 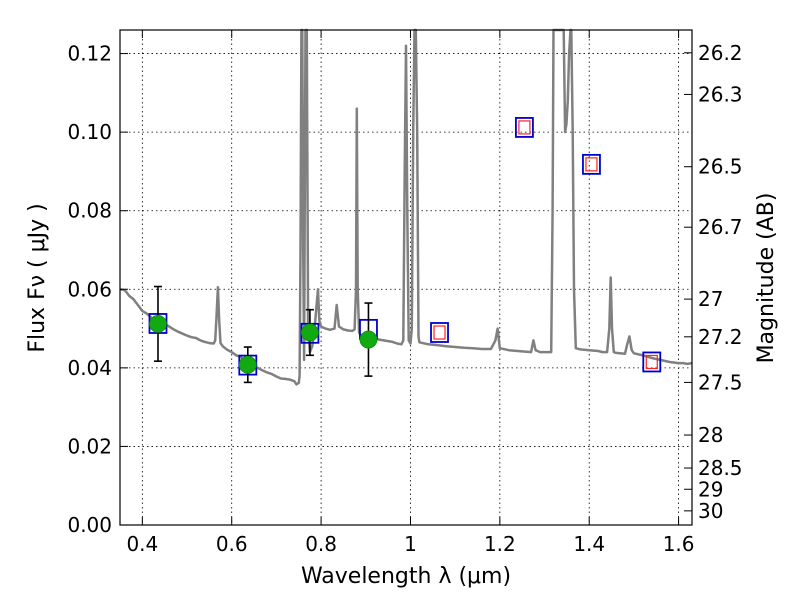 I want to click on y-tick-label-3: 0.06, so click(x=89, y=289).